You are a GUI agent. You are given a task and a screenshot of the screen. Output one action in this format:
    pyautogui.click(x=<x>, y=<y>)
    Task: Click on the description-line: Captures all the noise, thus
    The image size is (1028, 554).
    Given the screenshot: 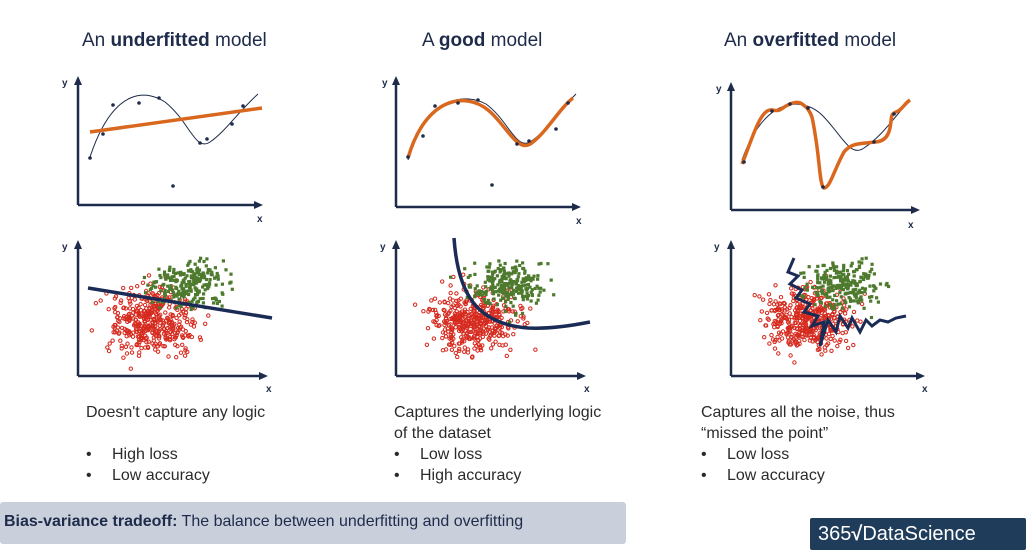 What is the action you would take?
    pyautogui.click(x=798, y=412)
    